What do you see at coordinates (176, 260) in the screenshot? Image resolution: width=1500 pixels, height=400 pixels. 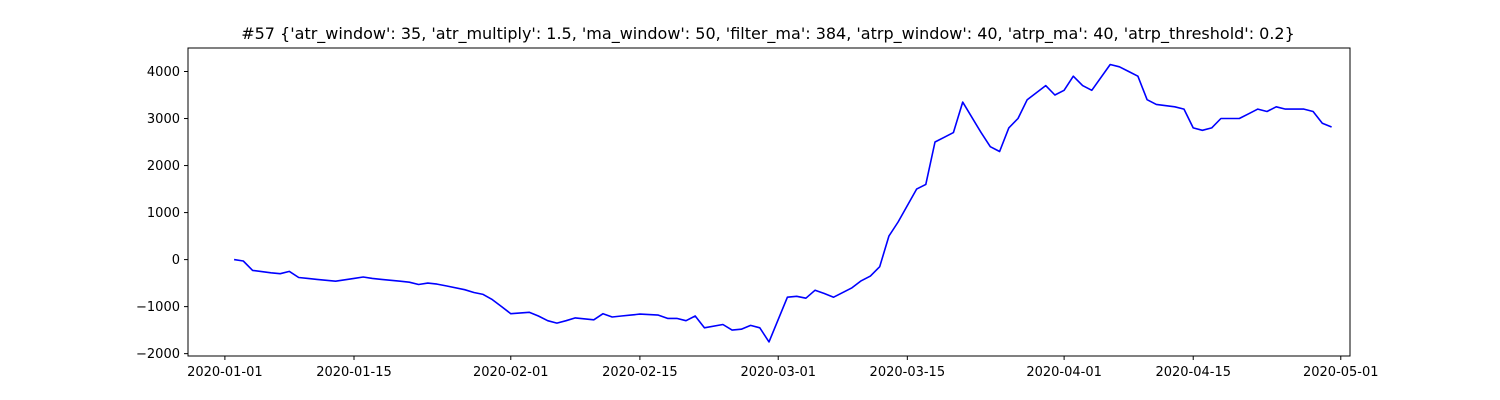 I see `y-tick-label: 0` at bounding box center [176, 260].